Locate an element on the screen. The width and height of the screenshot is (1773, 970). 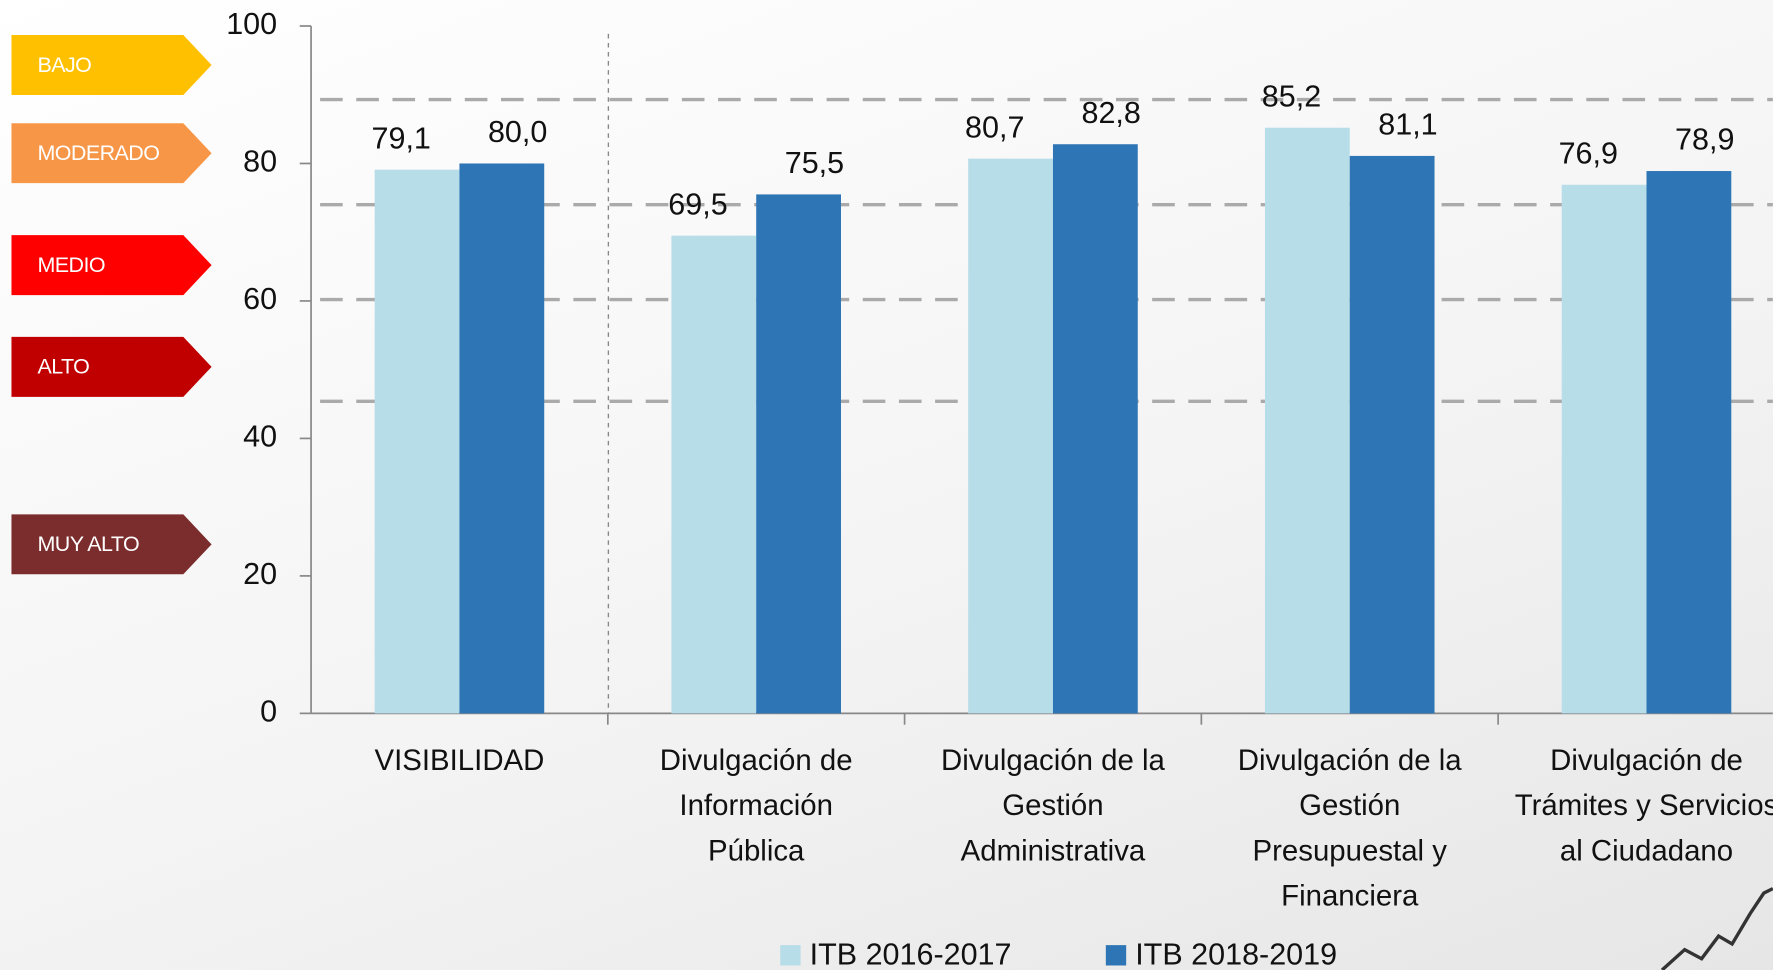
value-label: 82,8 is located at coordinates (1110, 113).